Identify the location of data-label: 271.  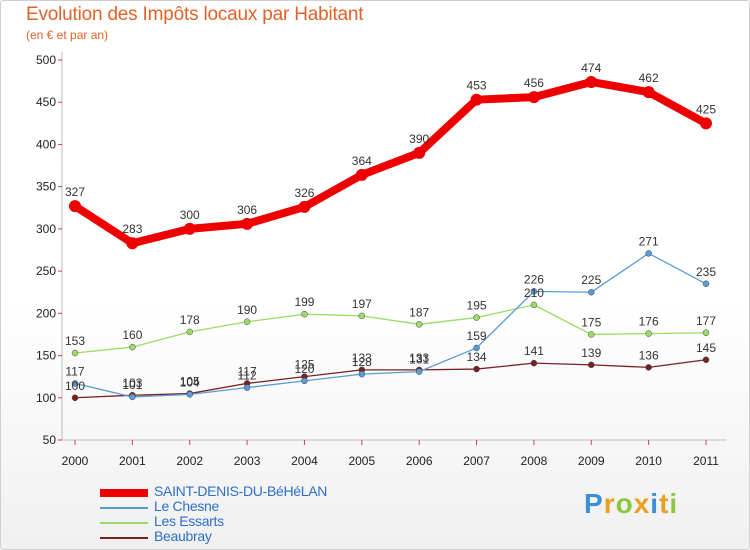
(649, 241).